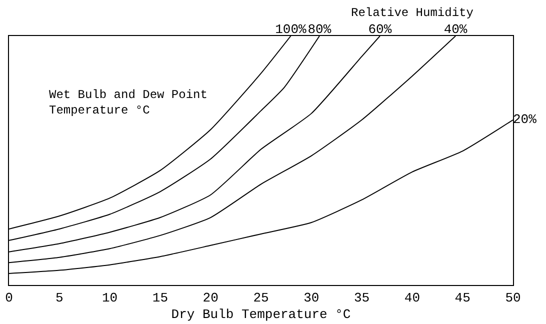  I want to click on x-tick-label: 40, so click(412, 298).